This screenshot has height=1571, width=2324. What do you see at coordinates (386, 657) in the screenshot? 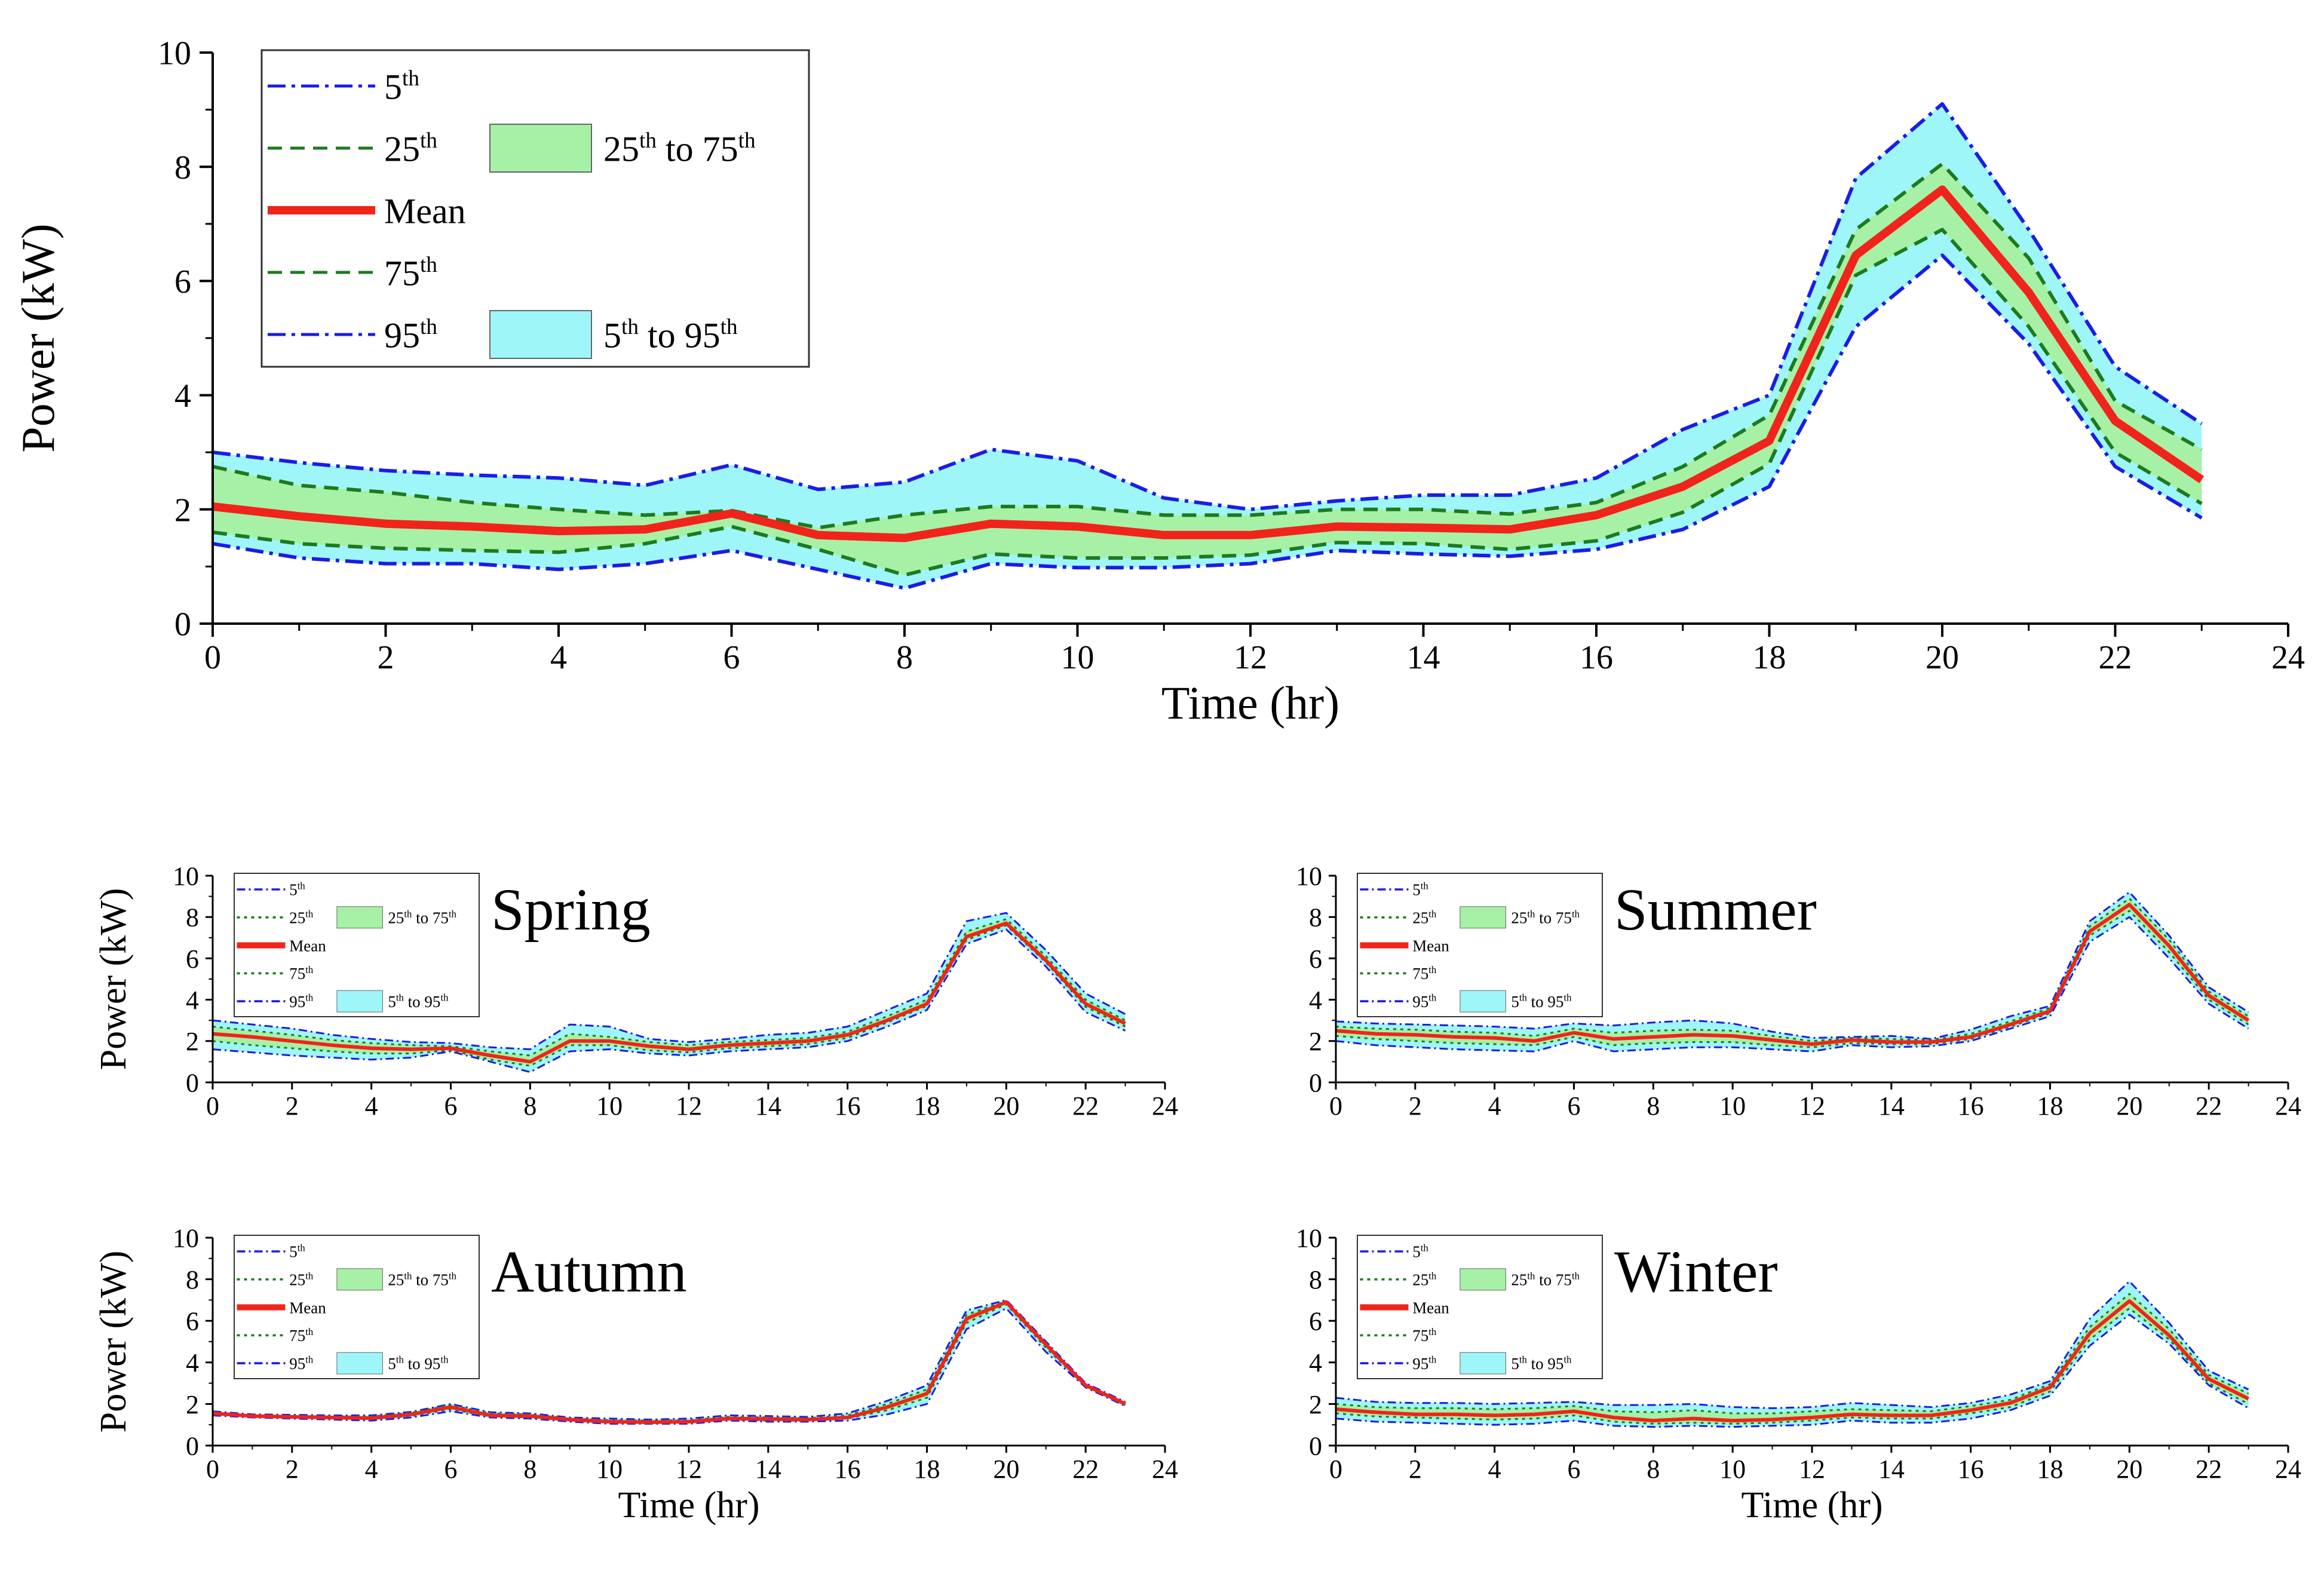
I see `x-tick-label: 2` at bounding box center [386, 657].